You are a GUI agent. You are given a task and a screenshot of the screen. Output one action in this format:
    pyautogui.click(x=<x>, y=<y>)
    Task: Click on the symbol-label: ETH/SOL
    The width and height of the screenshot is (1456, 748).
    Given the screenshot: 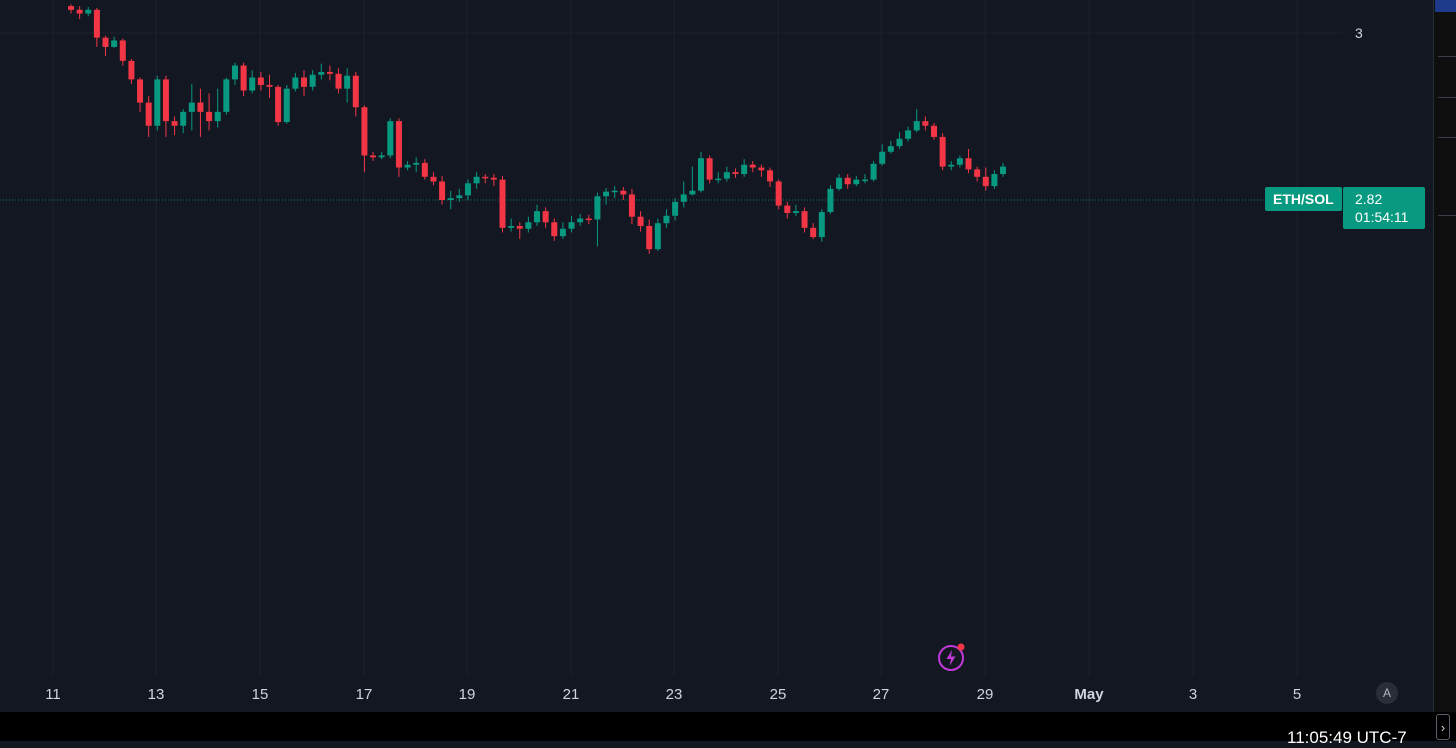 What is the action you would take?
    pyautogui.click(x=1303, y=199)
    